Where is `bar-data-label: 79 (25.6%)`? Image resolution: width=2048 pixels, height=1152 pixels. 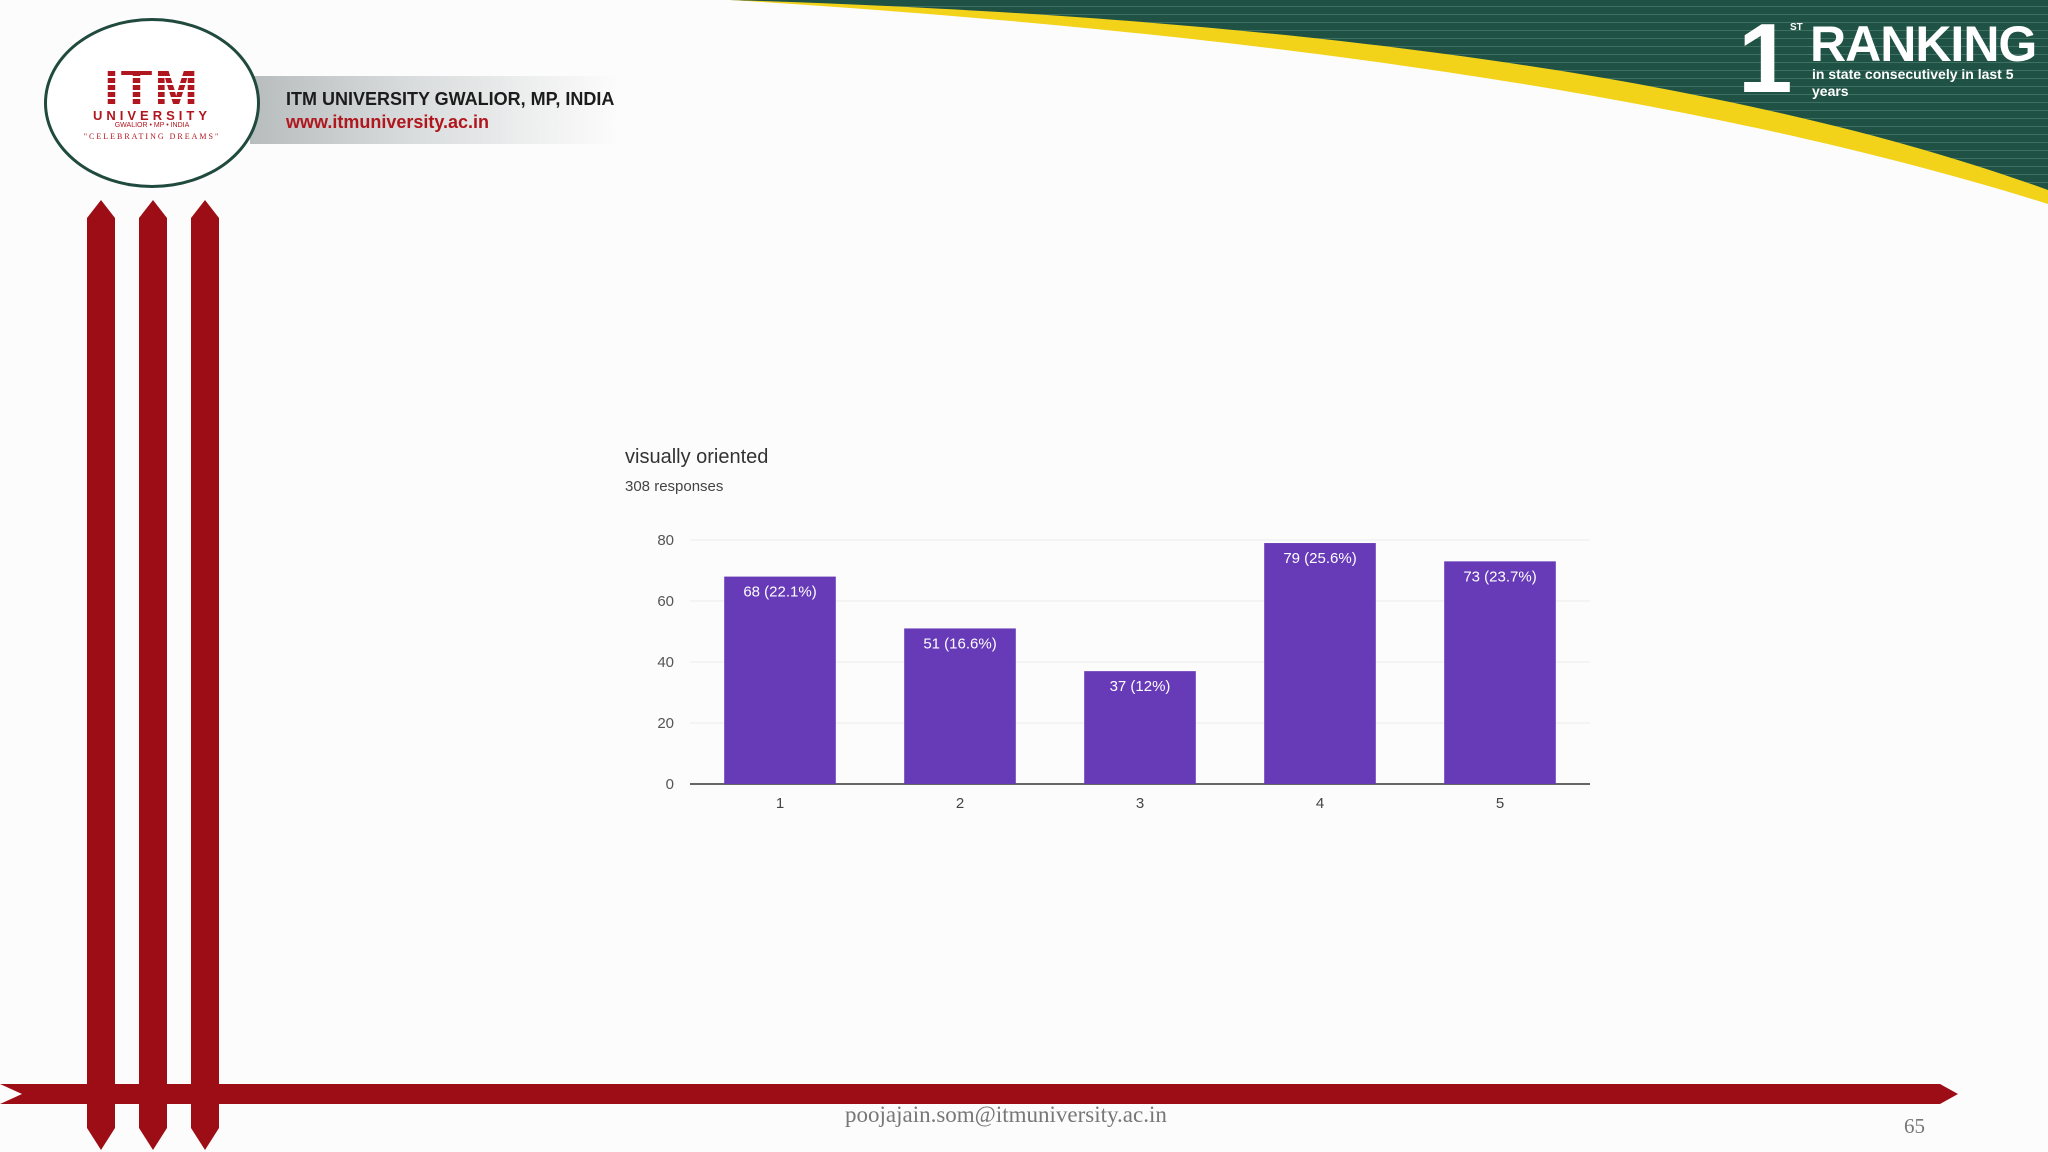
bar-data-label: 79 (25.6%) is located at coordinates (1319, 558).